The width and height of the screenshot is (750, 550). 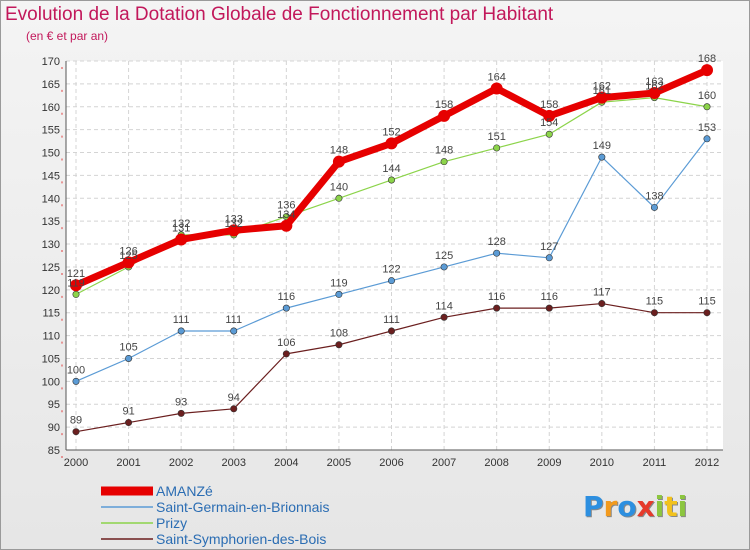 What do you see at coordinates (655, 302) in the screenshot?
I see `data-label: 115` at bounding box center [655, 302].